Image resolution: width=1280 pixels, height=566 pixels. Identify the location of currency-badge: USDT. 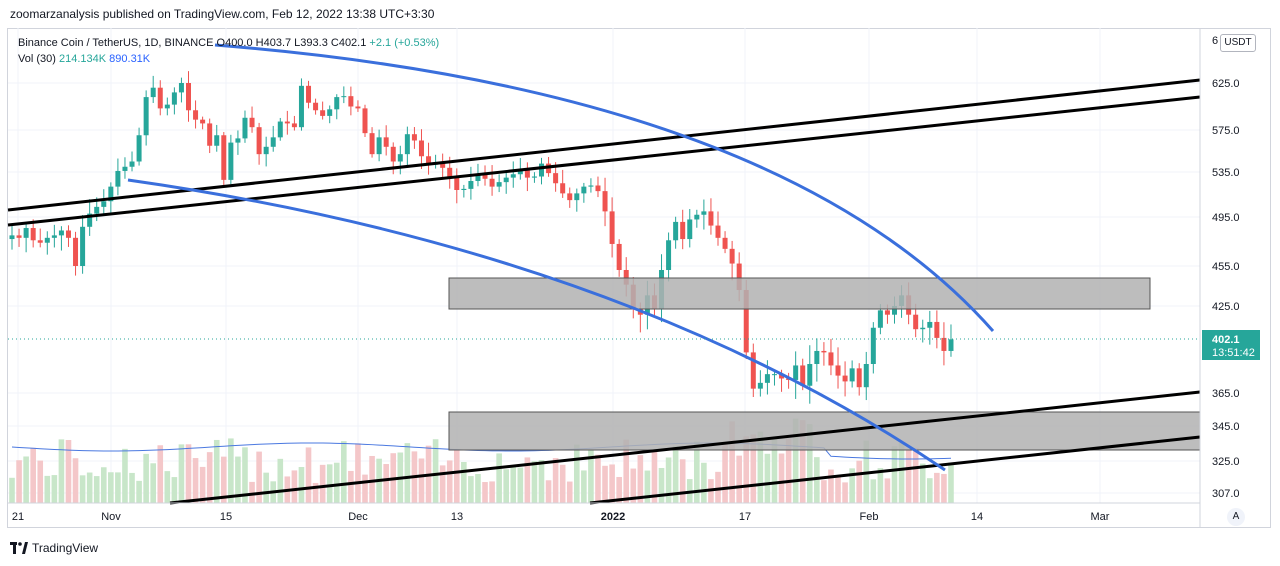
(1238, 43).